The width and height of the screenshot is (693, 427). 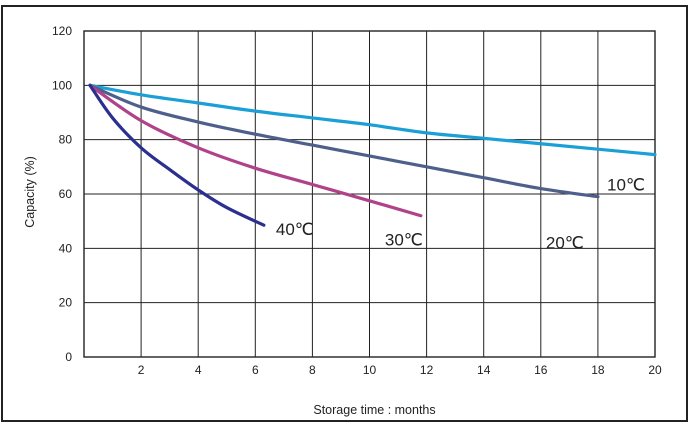 What do you see at coordinates (255, 370) in the screenshot?
I see `x-tick-label: 6` at bounding box center [255, 370].